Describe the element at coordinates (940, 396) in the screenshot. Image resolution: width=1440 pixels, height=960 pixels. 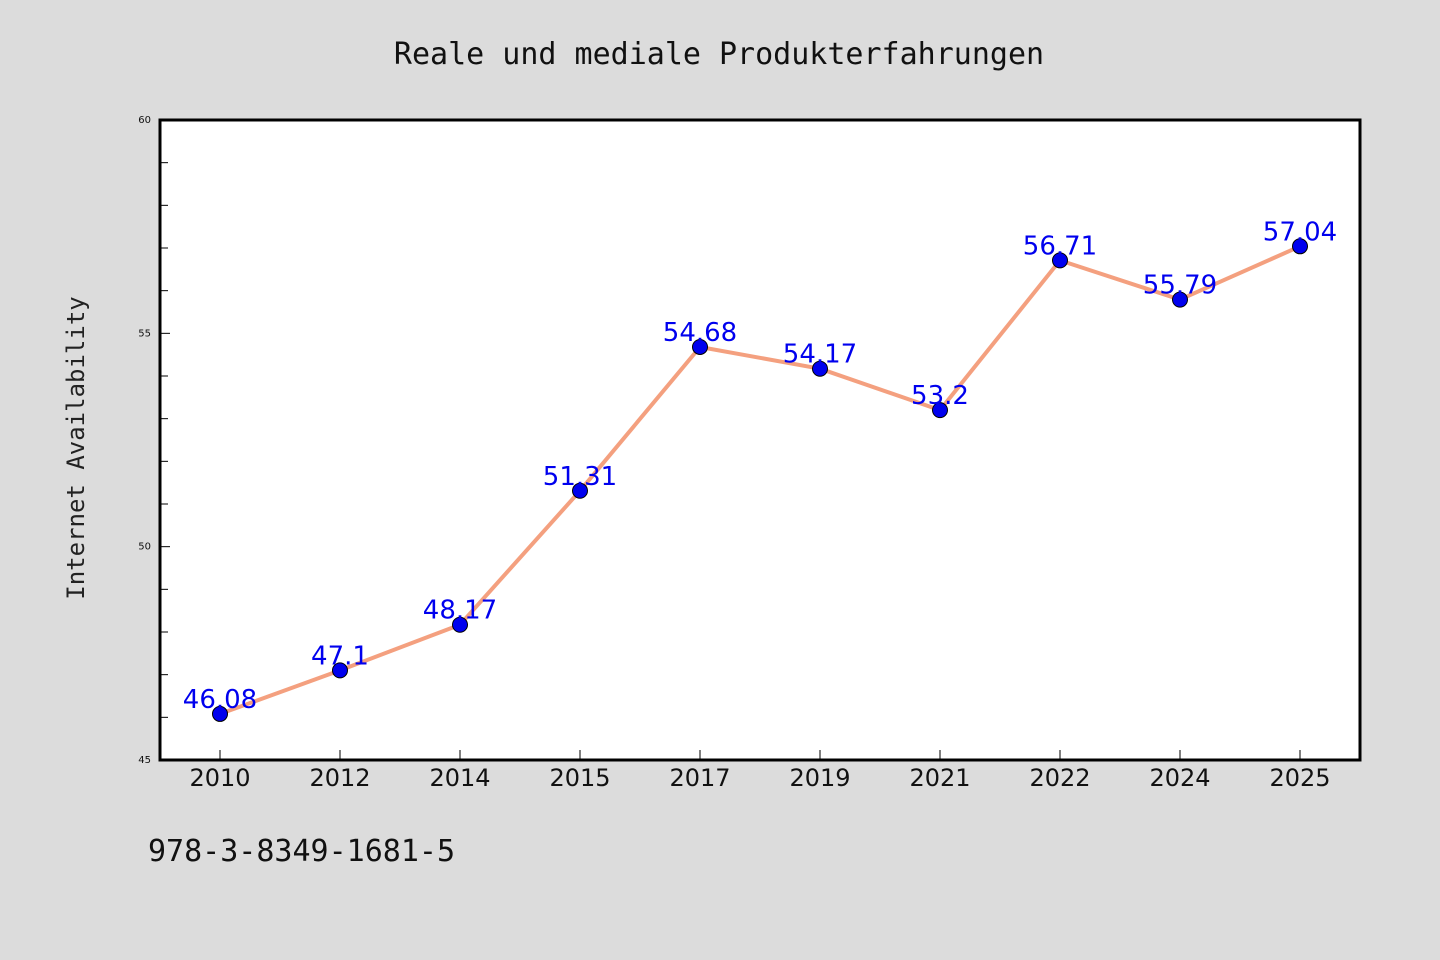
I see `data-point-label: 53.2` at that location.